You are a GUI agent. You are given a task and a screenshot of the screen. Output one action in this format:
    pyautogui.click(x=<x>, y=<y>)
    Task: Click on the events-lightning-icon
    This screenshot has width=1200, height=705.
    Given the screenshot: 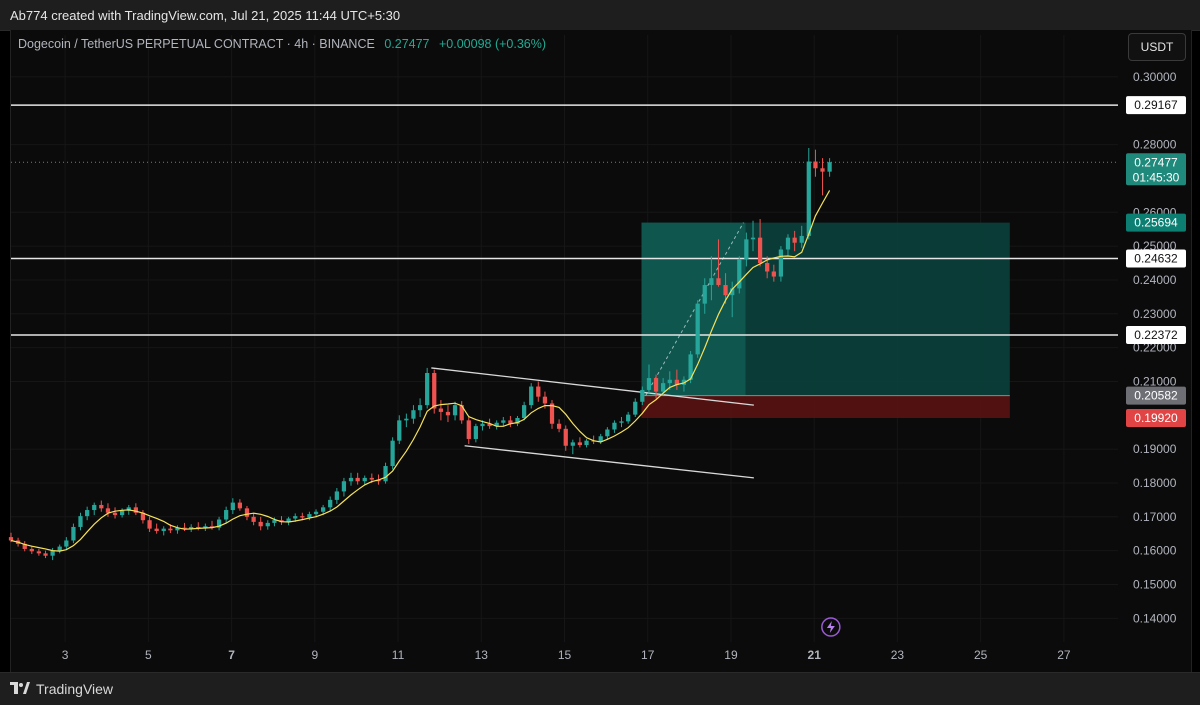 What is the action you would take?
    pyautogui.click(x=831, y=627)
    